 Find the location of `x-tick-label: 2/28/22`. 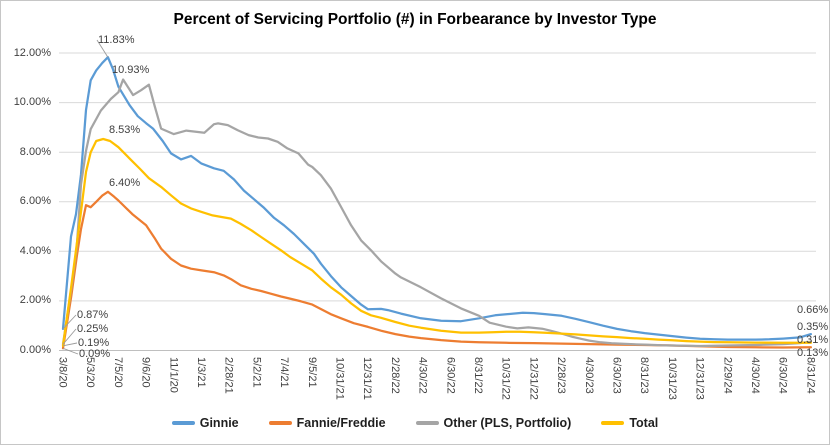

x-tick-label: 2/28/22 is located at coordinates (395, 375).